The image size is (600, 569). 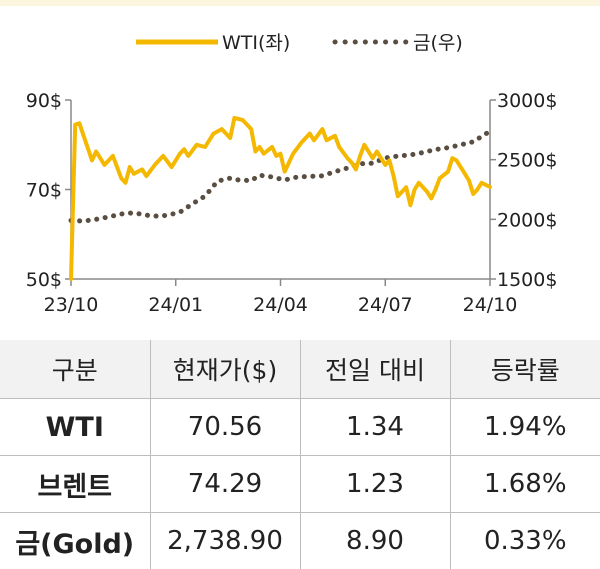 What do you see at coordinates (527, 101) in the screenshot?
I see `right-y-tick-label: 3000$` at bounding box center [527, 101].